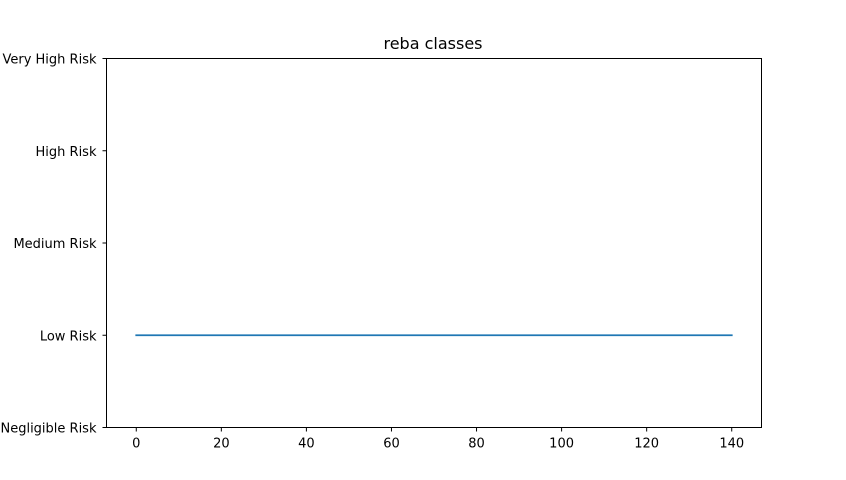 The image size is (846, 480). Describe the element at coordinates (561, 444) in the screenshot. I see `x-tick-label: 100` at that location.